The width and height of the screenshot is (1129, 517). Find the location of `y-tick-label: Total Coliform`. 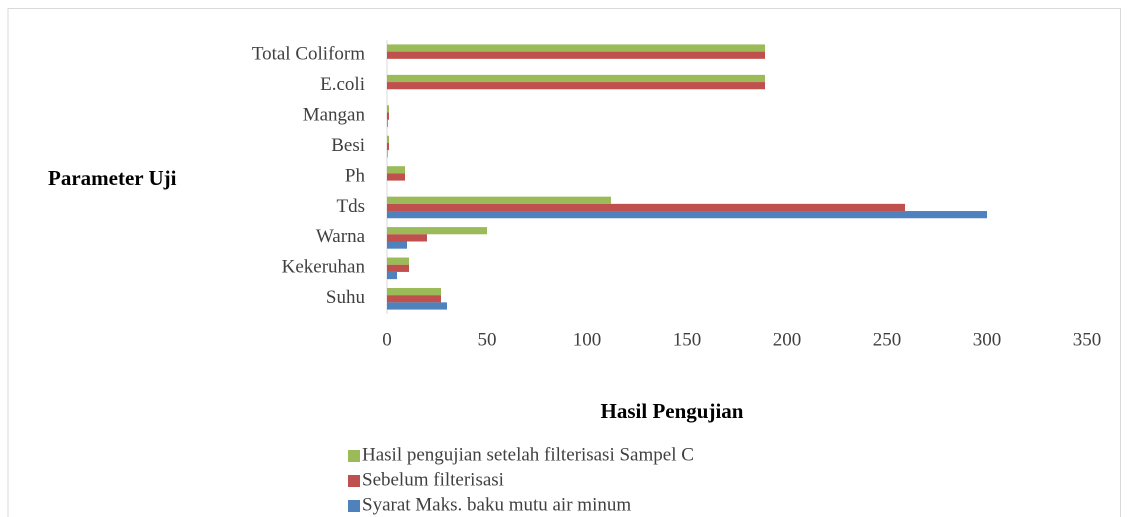

y-tick-label: Total Coliform is located at coordinates (308, 54).